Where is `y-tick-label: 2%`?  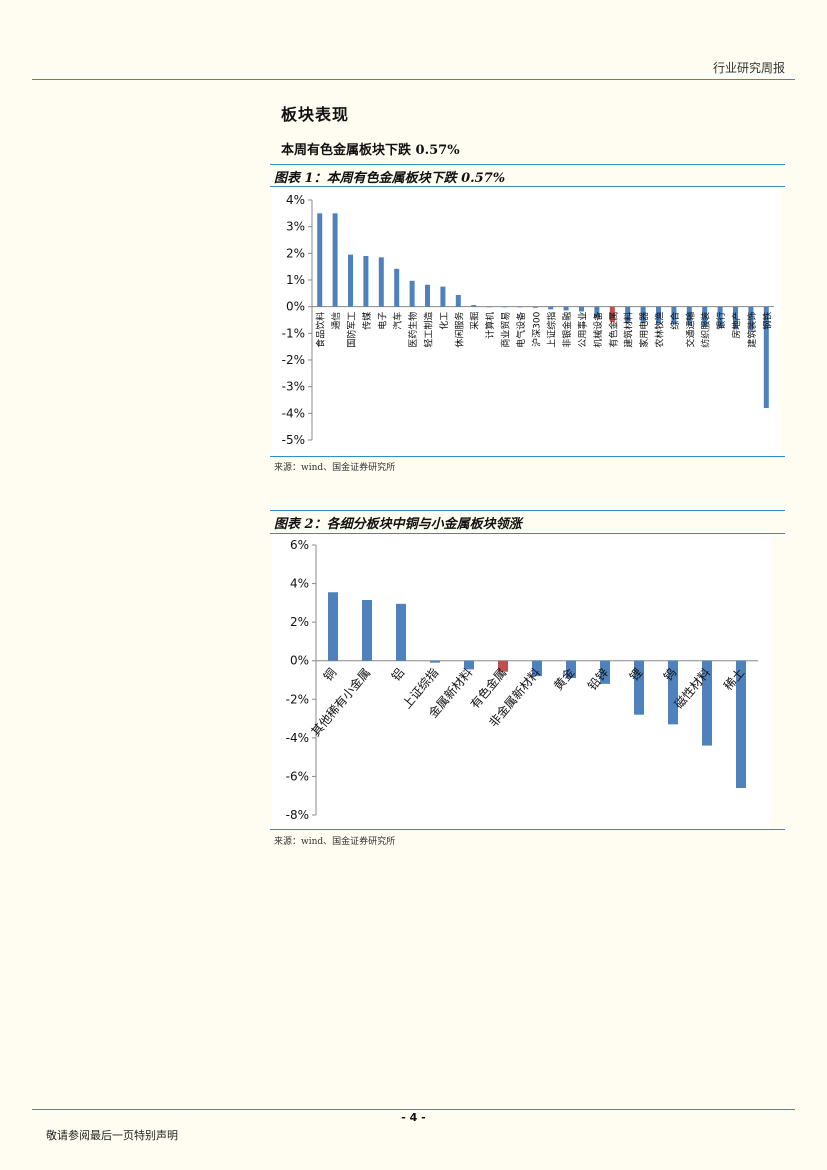 y-tick-label: 2% is located at coordinates (295, 253).